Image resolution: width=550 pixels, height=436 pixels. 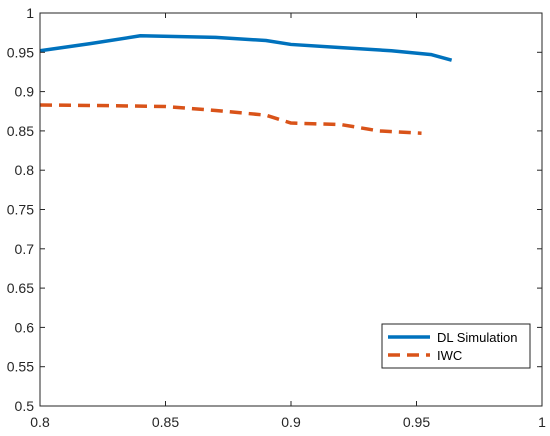 I want to click on y-tick-label: 1, so click(x=30, y=13).